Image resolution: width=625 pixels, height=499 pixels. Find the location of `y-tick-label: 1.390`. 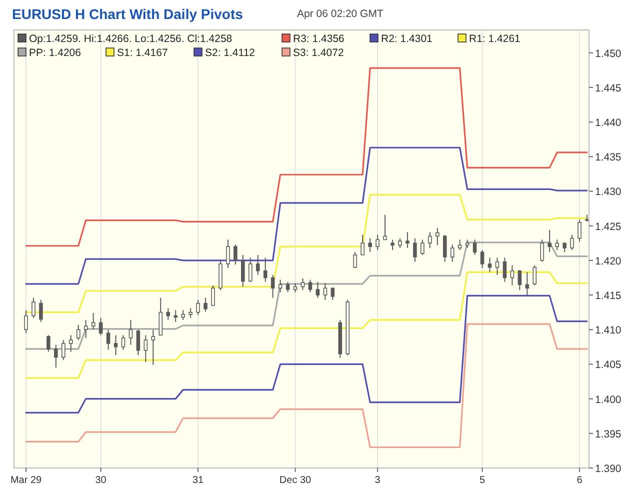

y-tick-label: 1.390 is located at coordinates (608, 469).